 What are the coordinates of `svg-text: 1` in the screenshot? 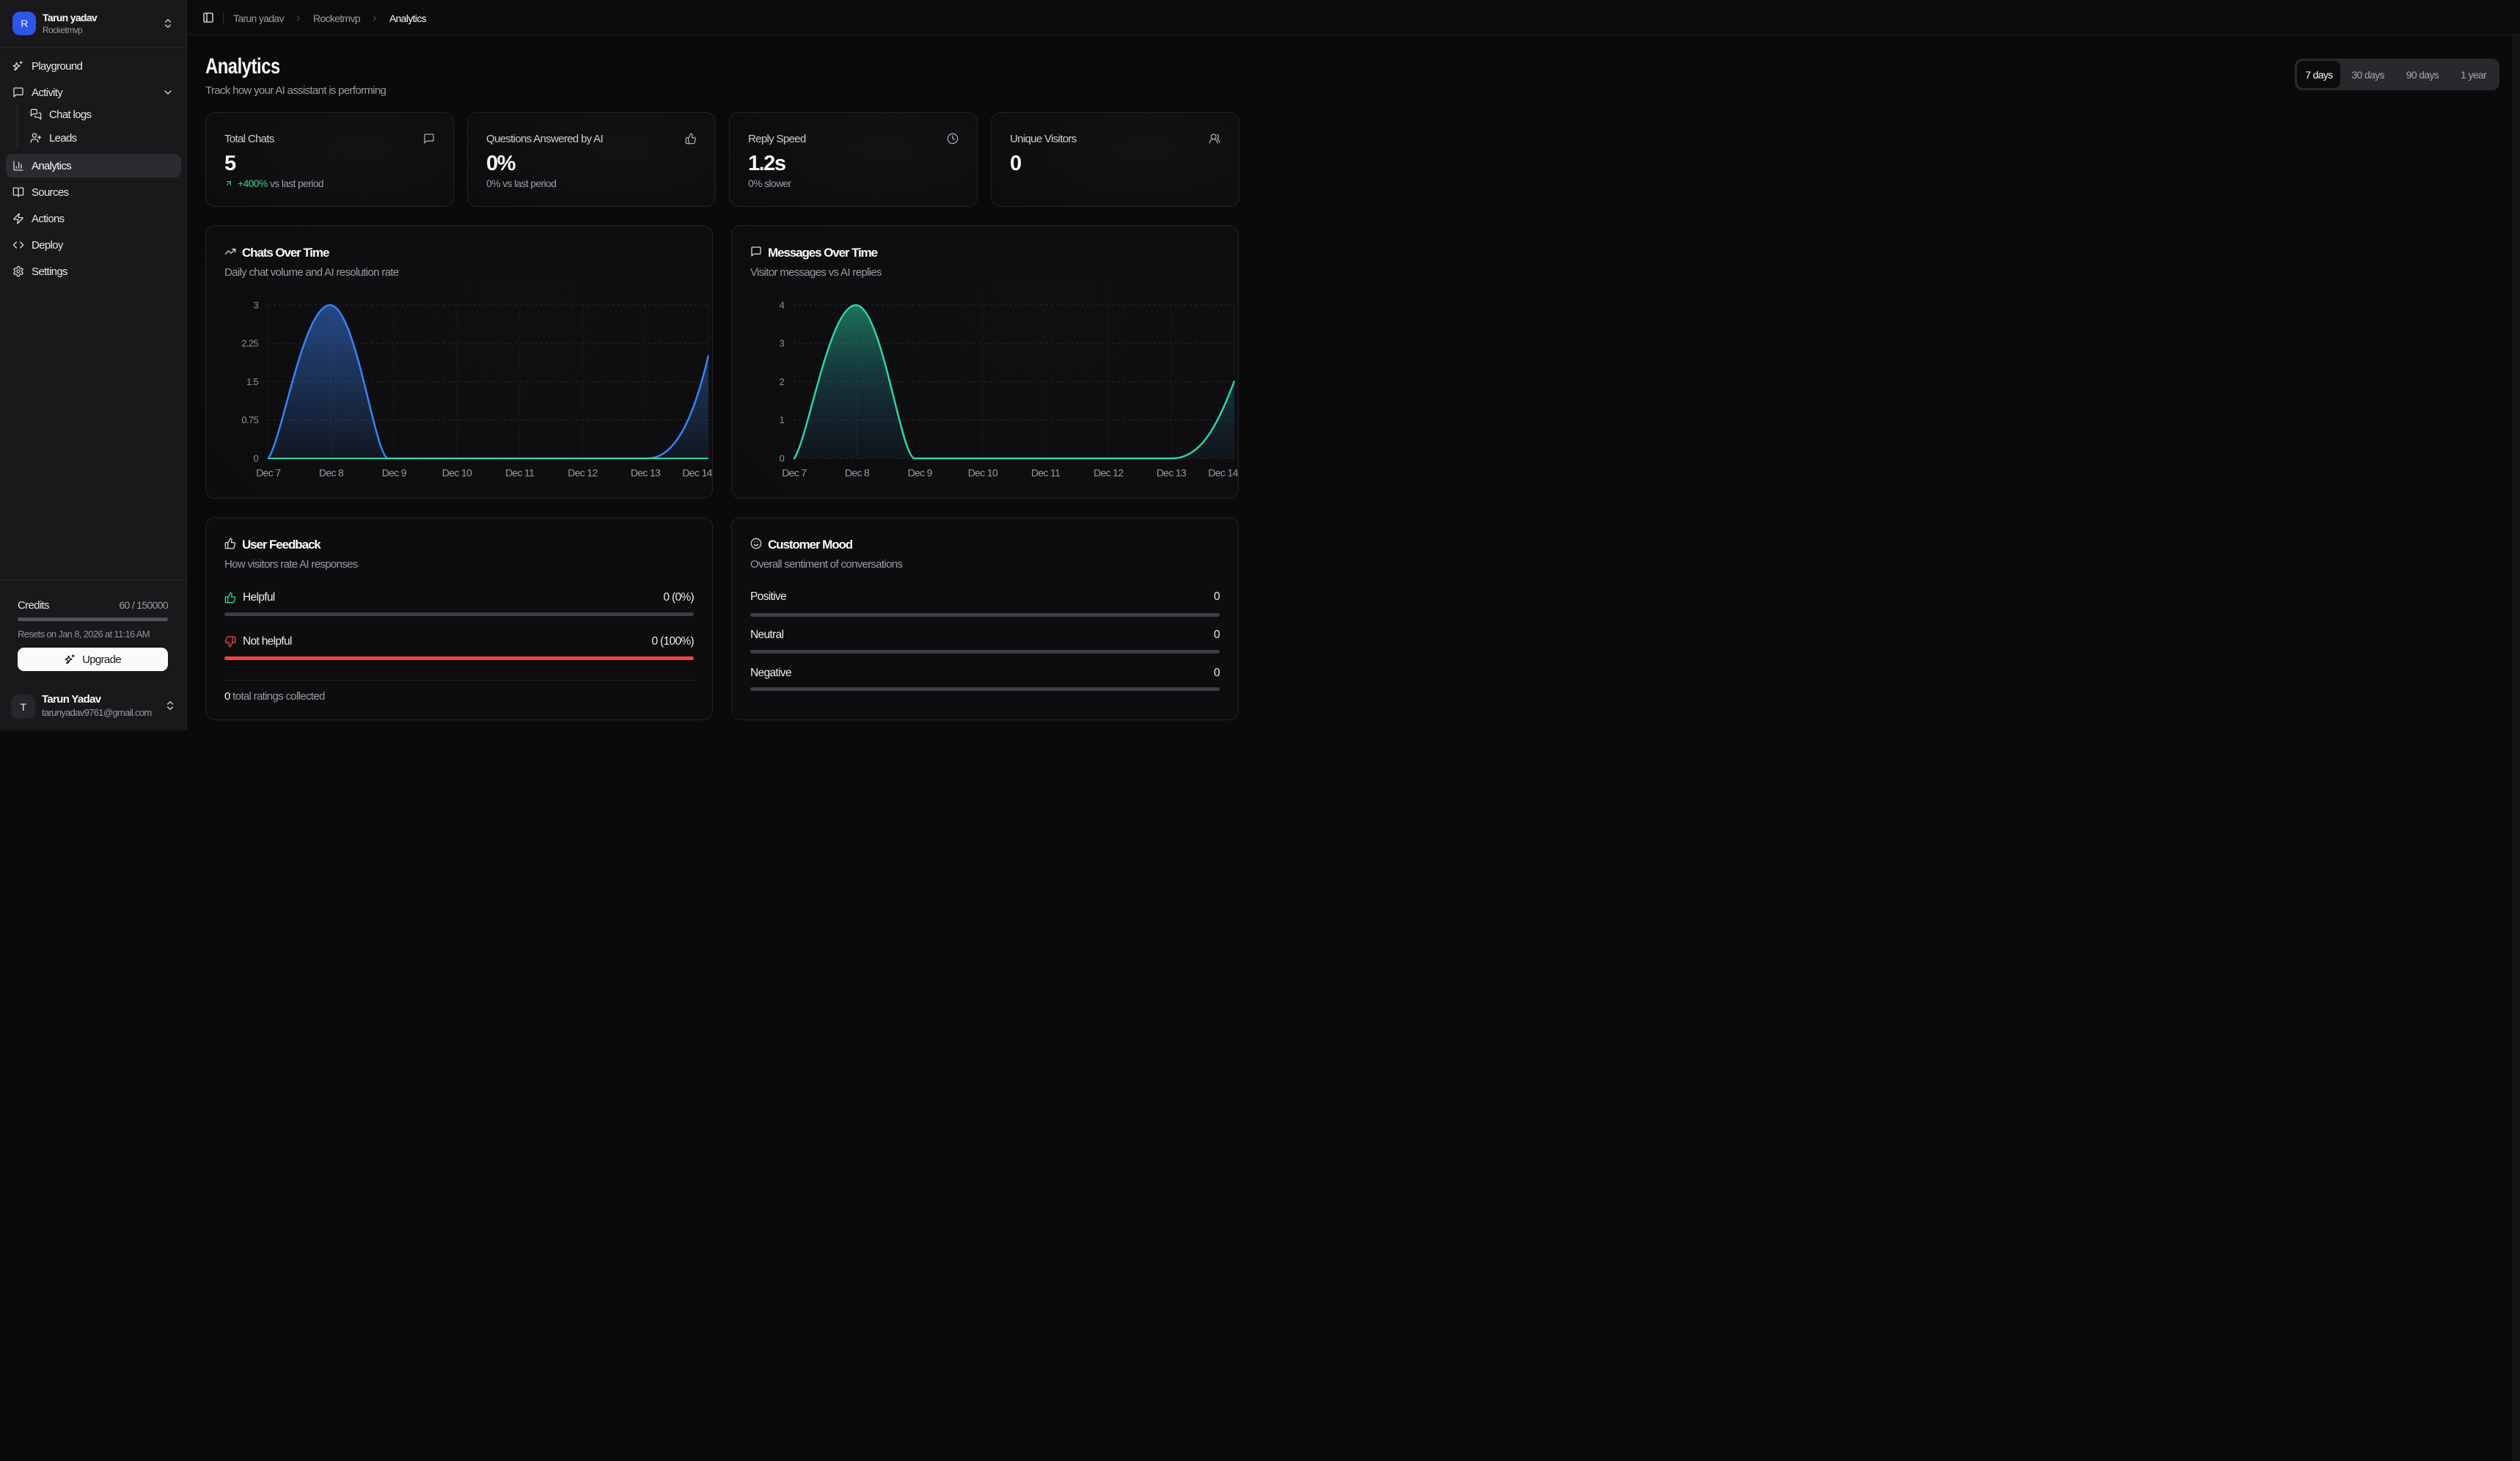 It's located at (782, 420).